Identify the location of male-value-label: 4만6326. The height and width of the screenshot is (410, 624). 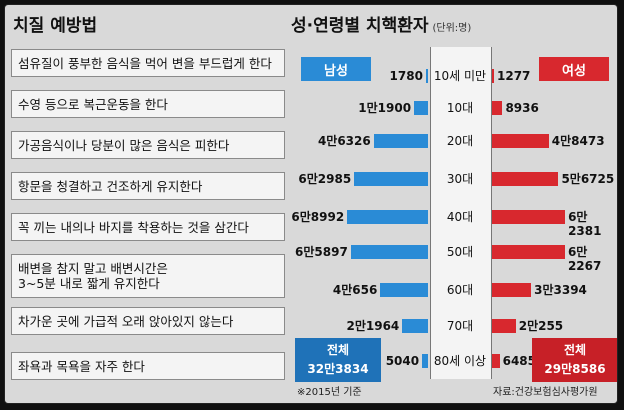
(344, 141).